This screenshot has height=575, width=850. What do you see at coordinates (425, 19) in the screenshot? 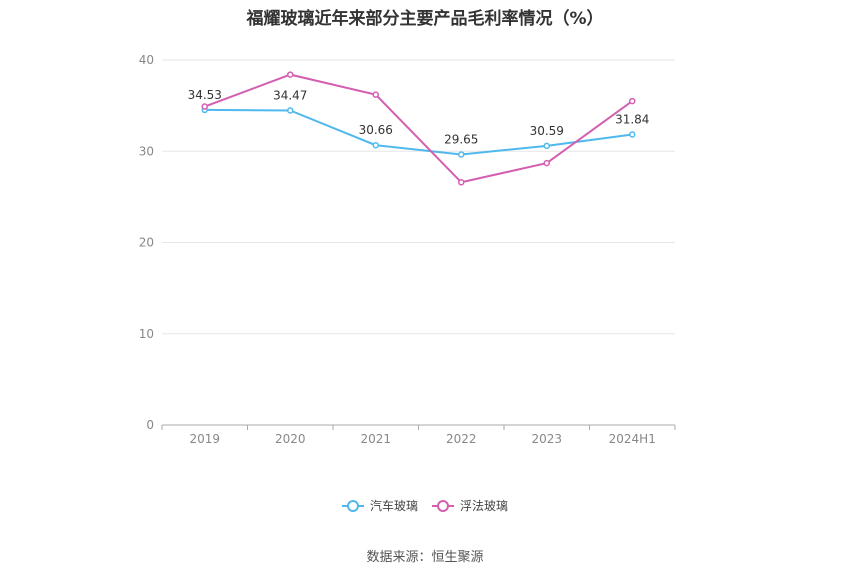
I see `chart-title: 福耀玻璃近年来部分主要产品毛利率情况（%）` at bounding box center [425, 19].